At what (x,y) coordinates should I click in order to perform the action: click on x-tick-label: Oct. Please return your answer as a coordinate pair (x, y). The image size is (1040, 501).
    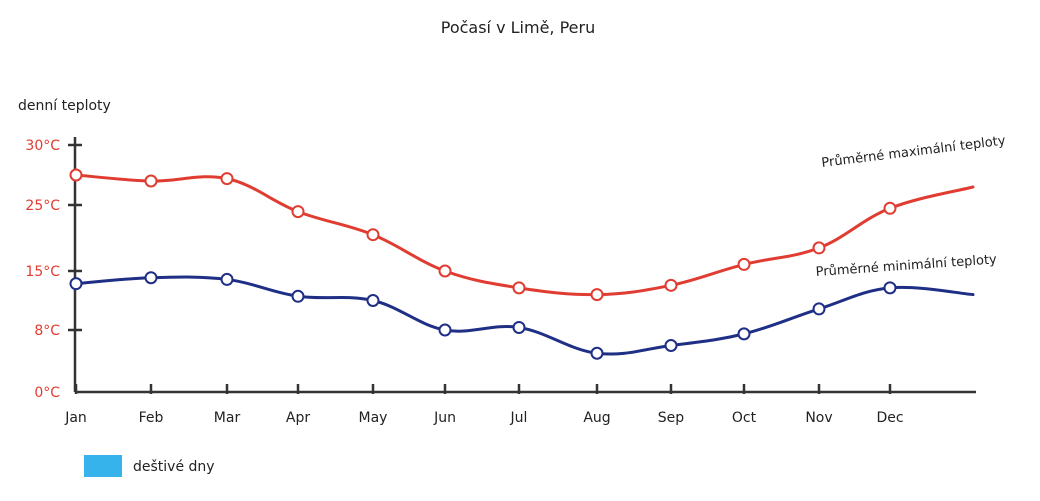
    Looking at the image, I should click on (744, 418).